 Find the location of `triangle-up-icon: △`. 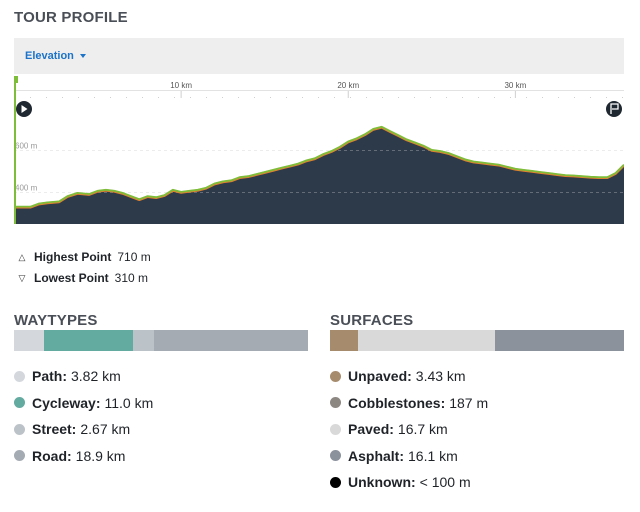

triangle-up-icon: △ is located at coordinates (22, 256).